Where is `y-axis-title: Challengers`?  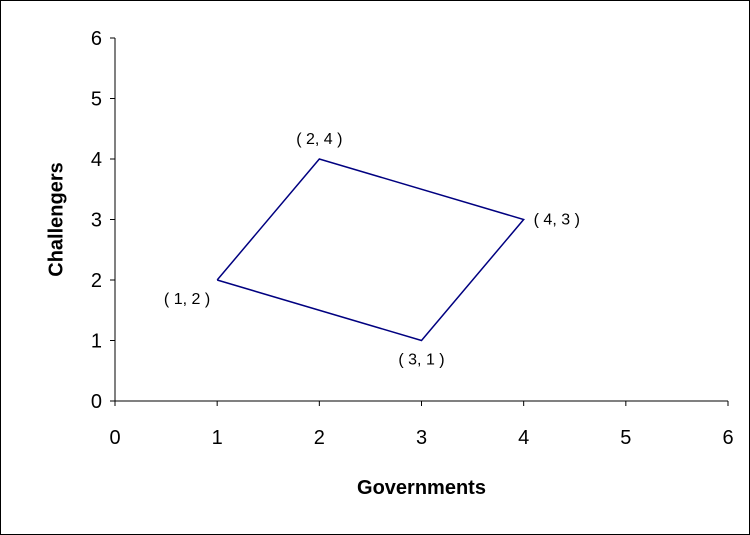
y-axis-title: Challengers is located at coordinates (56, 219).